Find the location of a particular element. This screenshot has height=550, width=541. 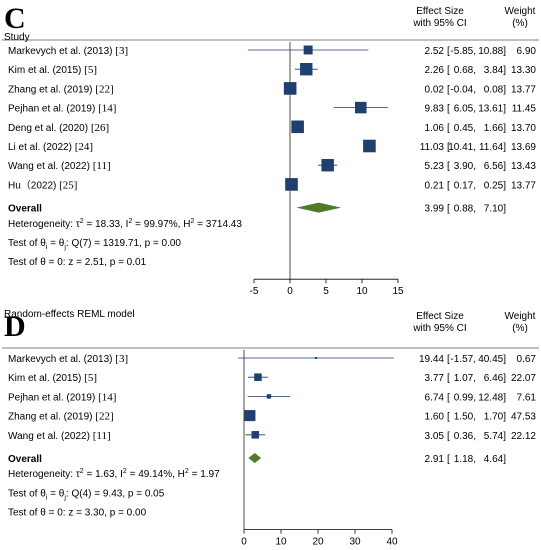

study-name: Zhang et al. (2019) [22] is located at coordinates (61, 89).